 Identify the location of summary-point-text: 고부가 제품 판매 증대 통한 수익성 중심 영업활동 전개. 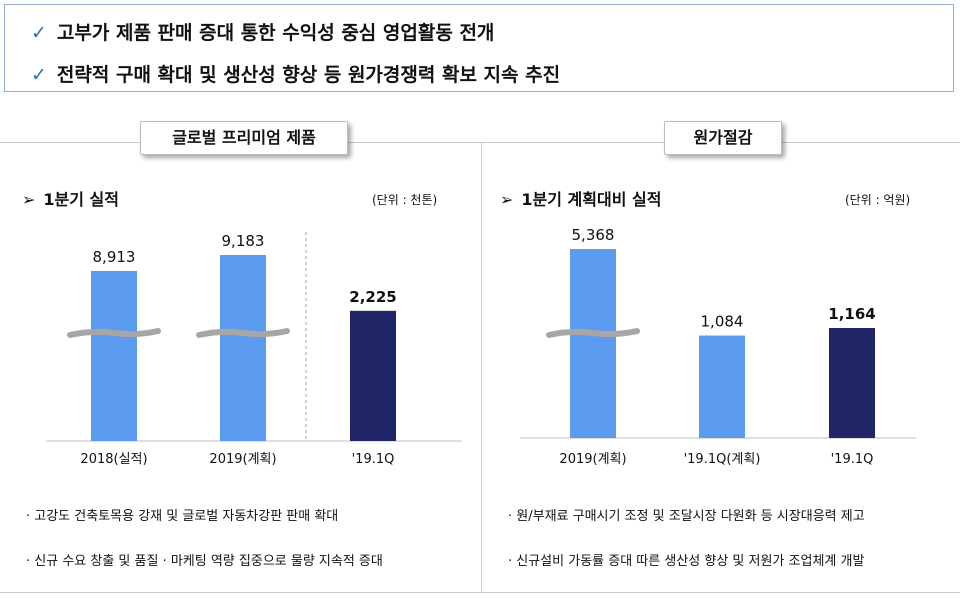
(275, 33).